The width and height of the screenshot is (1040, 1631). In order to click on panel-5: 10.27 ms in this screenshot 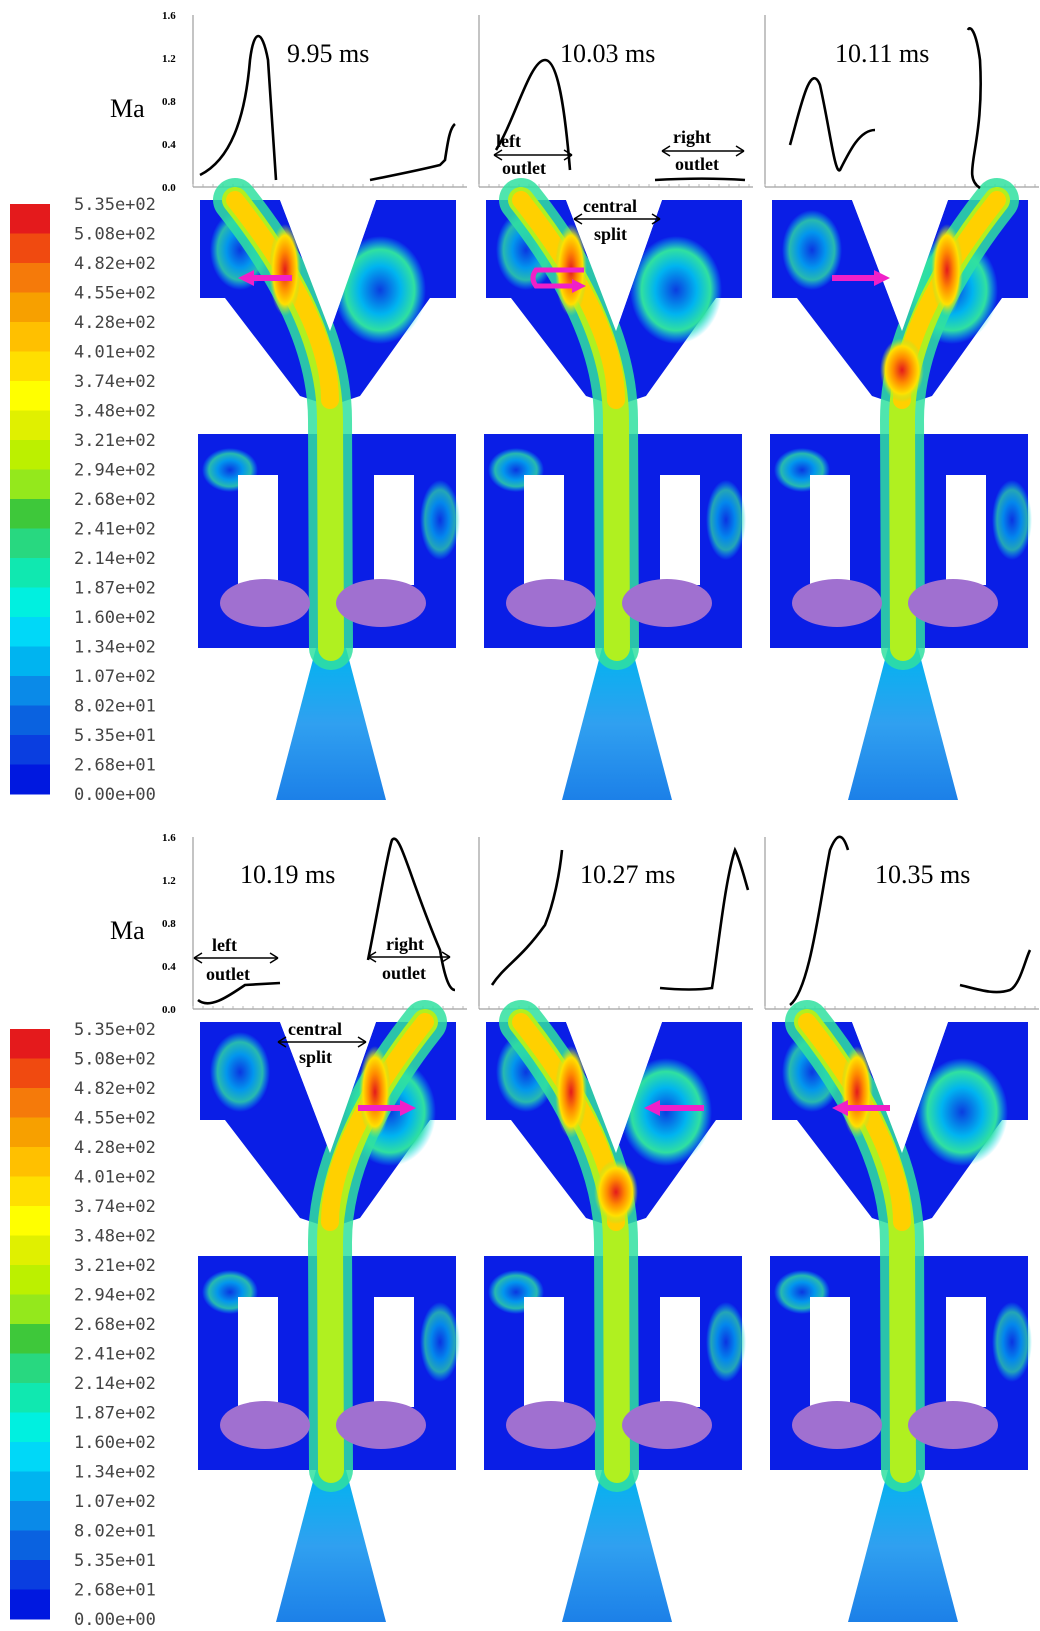, I will do `click(615, 1229)`.